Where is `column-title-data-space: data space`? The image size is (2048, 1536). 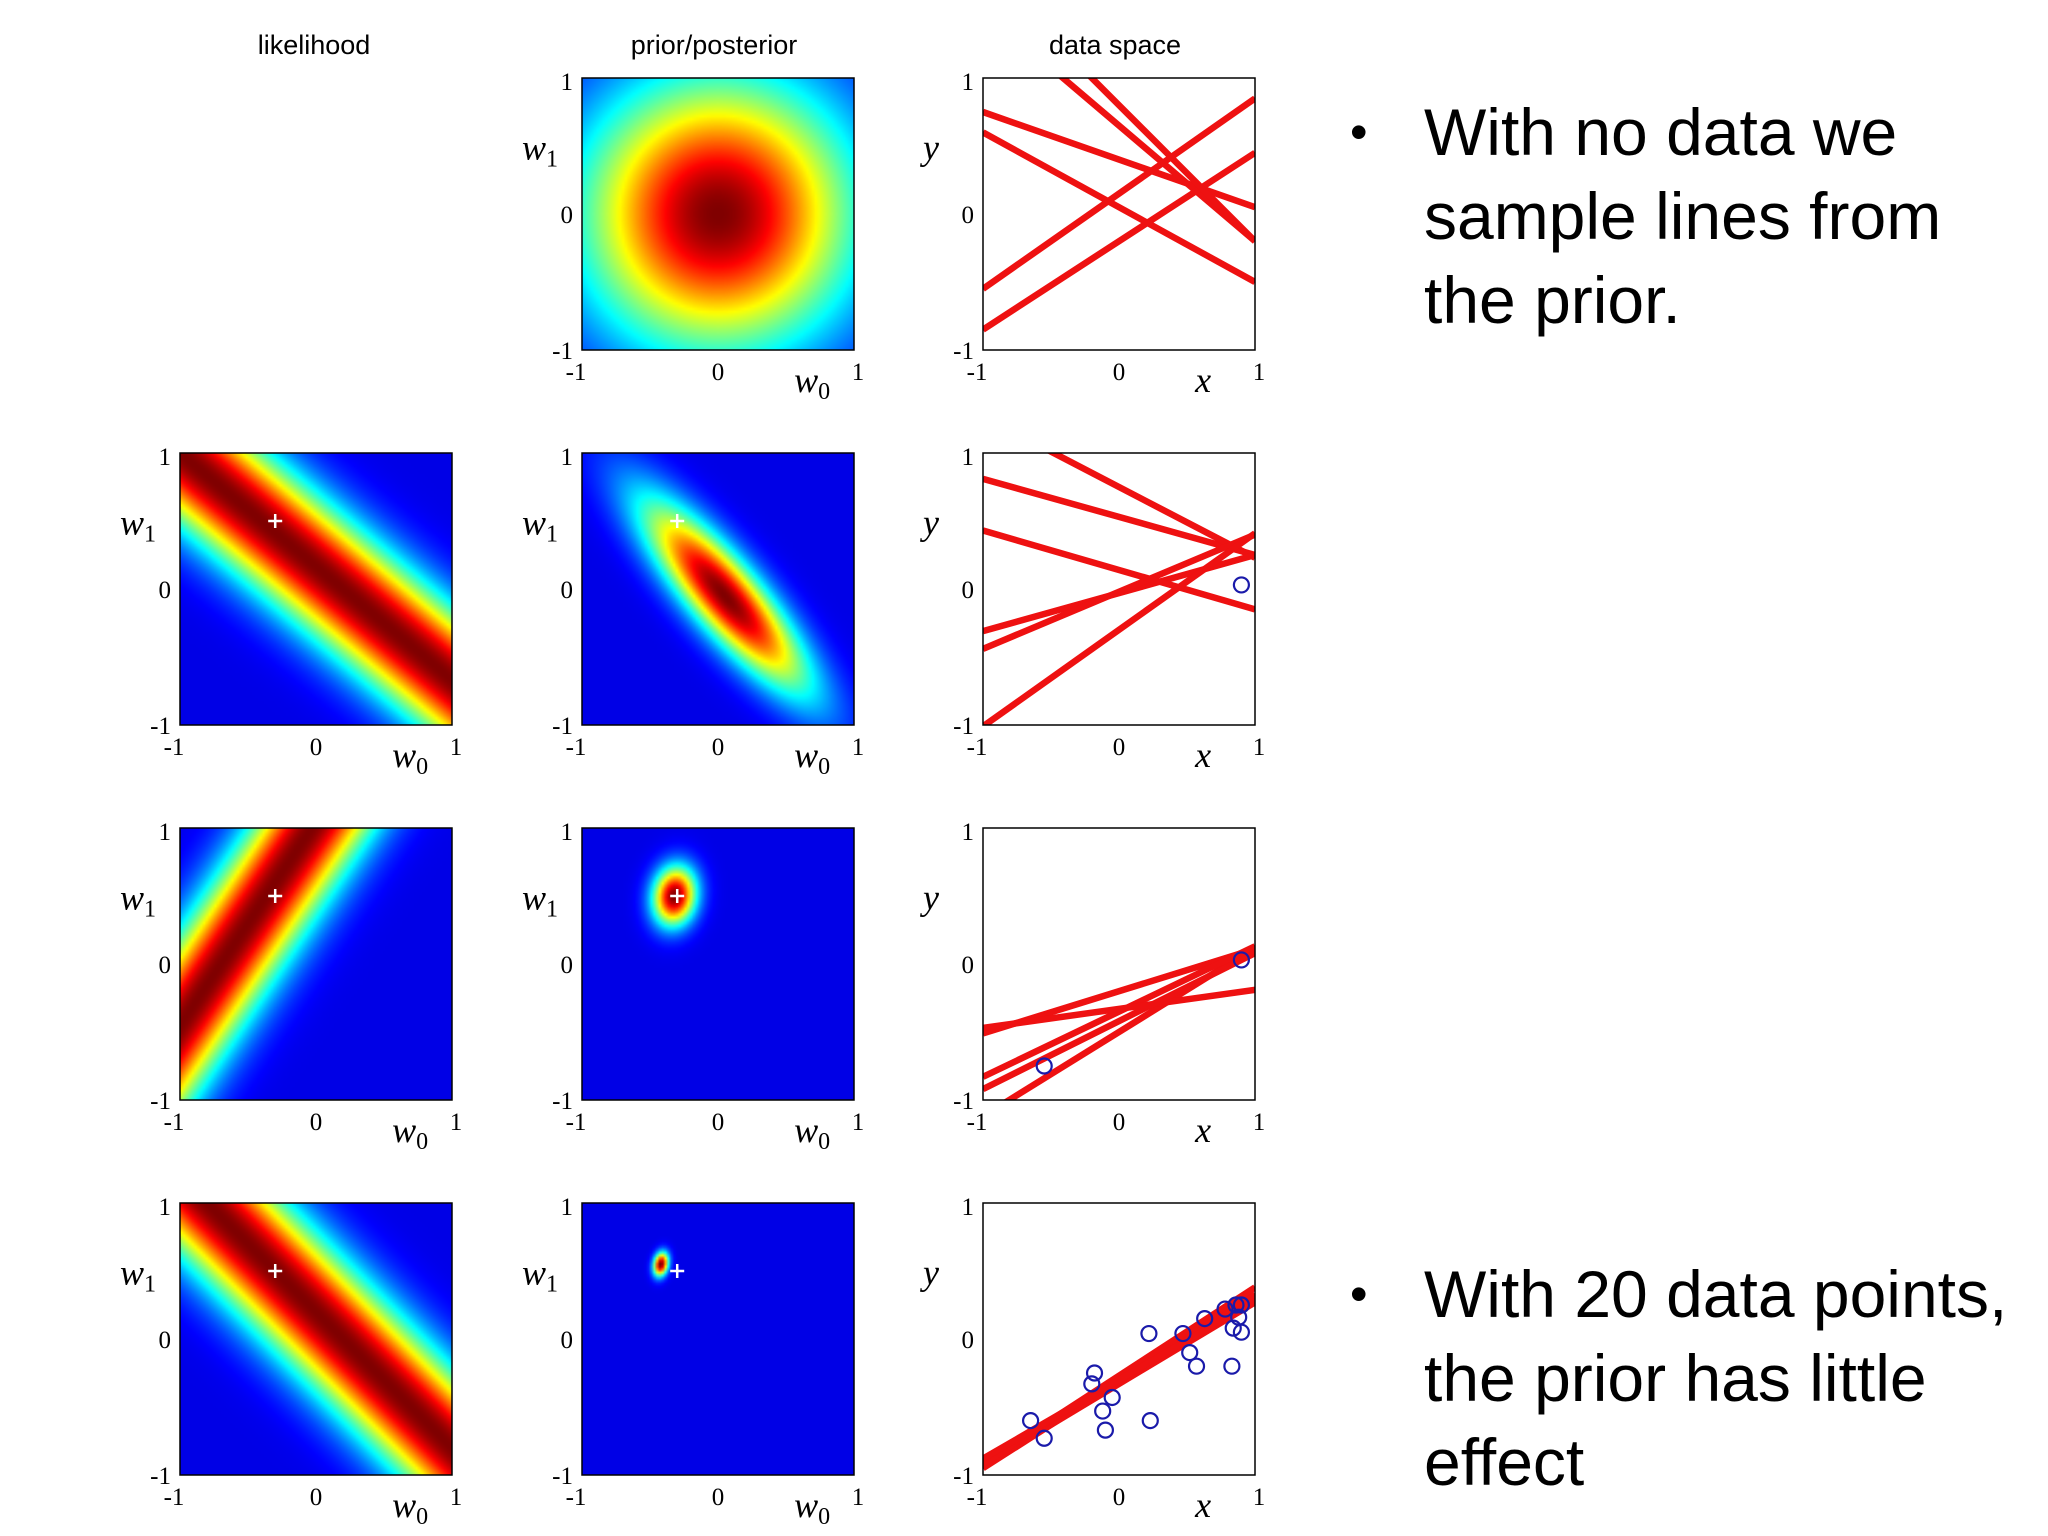 column-title-data-space: data space is located at coordinates (1115, 45).